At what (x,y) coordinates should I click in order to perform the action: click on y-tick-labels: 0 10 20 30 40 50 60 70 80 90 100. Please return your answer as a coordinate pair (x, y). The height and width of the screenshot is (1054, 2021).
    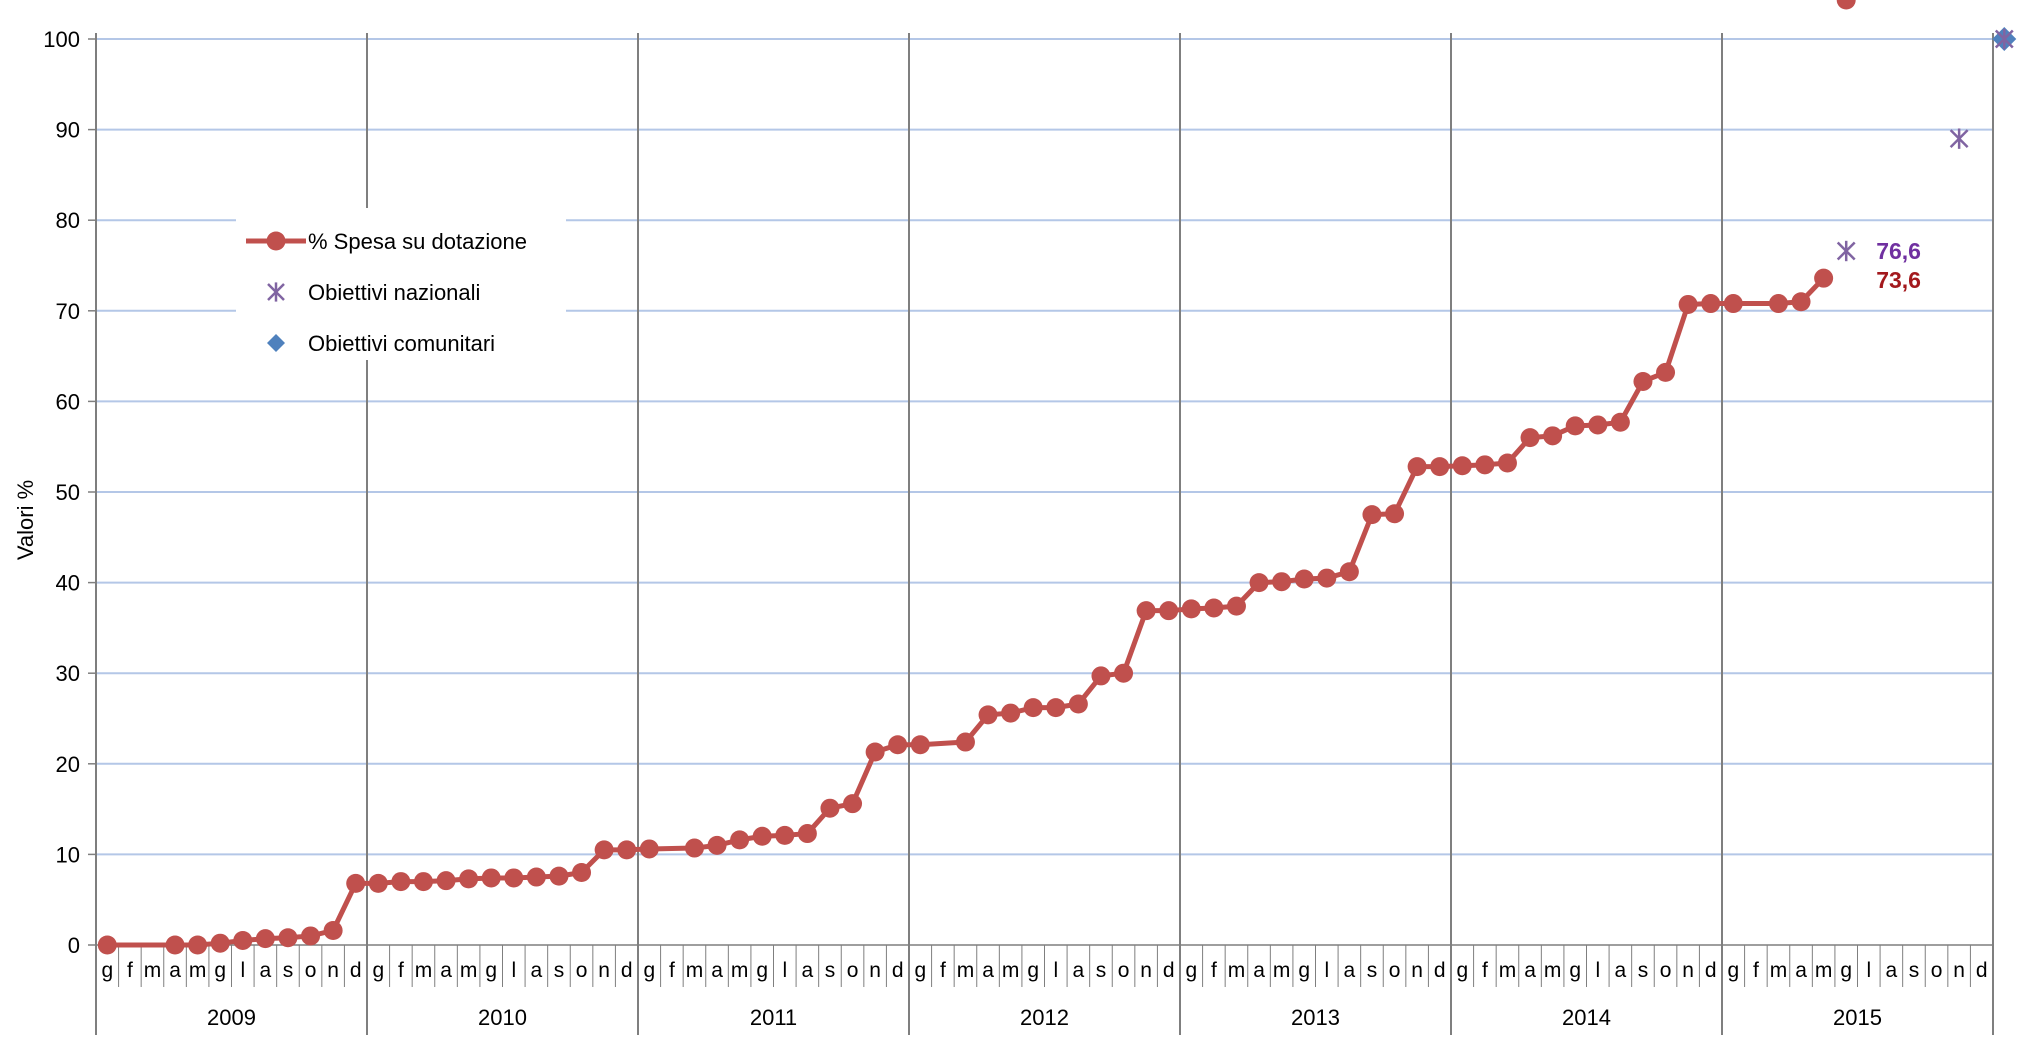
    Looking at the image, I should click on (61, 492).